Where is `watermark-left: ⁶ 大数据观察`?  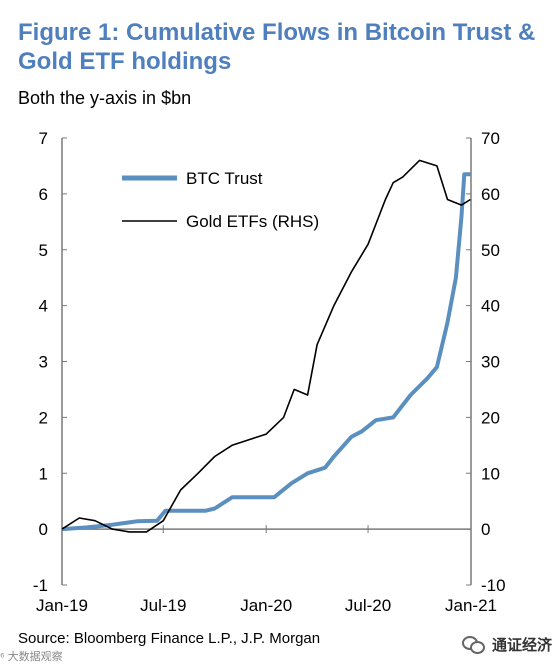 watermark-left: ⁶ 大数据观察 is located at coordinates (31, 657).